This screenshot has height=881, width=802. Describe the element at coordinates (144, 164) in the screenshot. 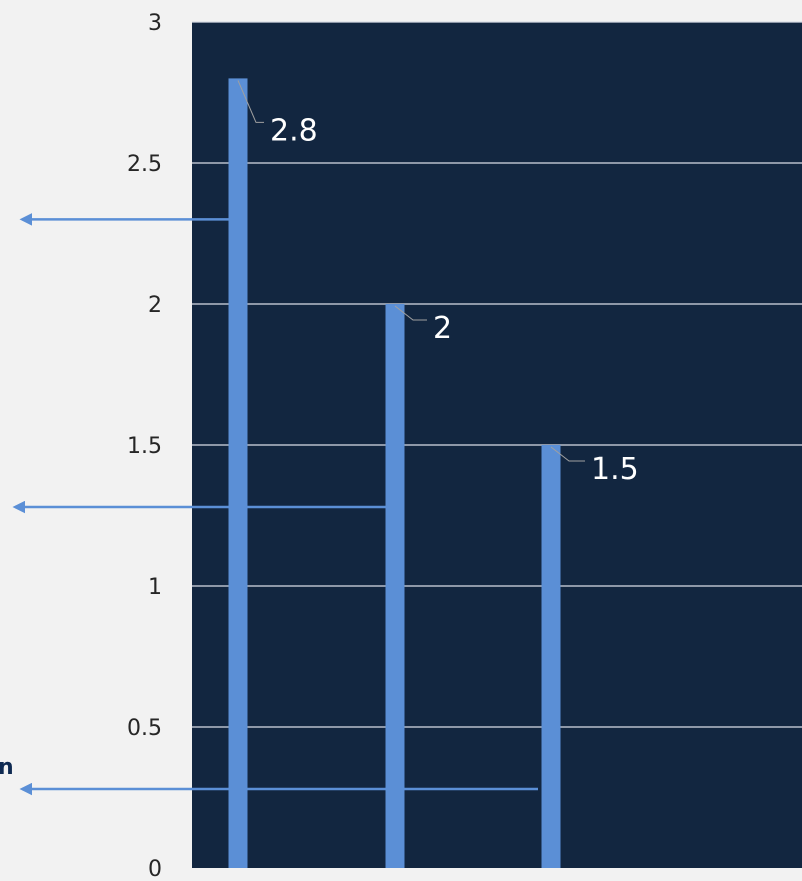

I see `y-tick-label: 2.5` at that location.